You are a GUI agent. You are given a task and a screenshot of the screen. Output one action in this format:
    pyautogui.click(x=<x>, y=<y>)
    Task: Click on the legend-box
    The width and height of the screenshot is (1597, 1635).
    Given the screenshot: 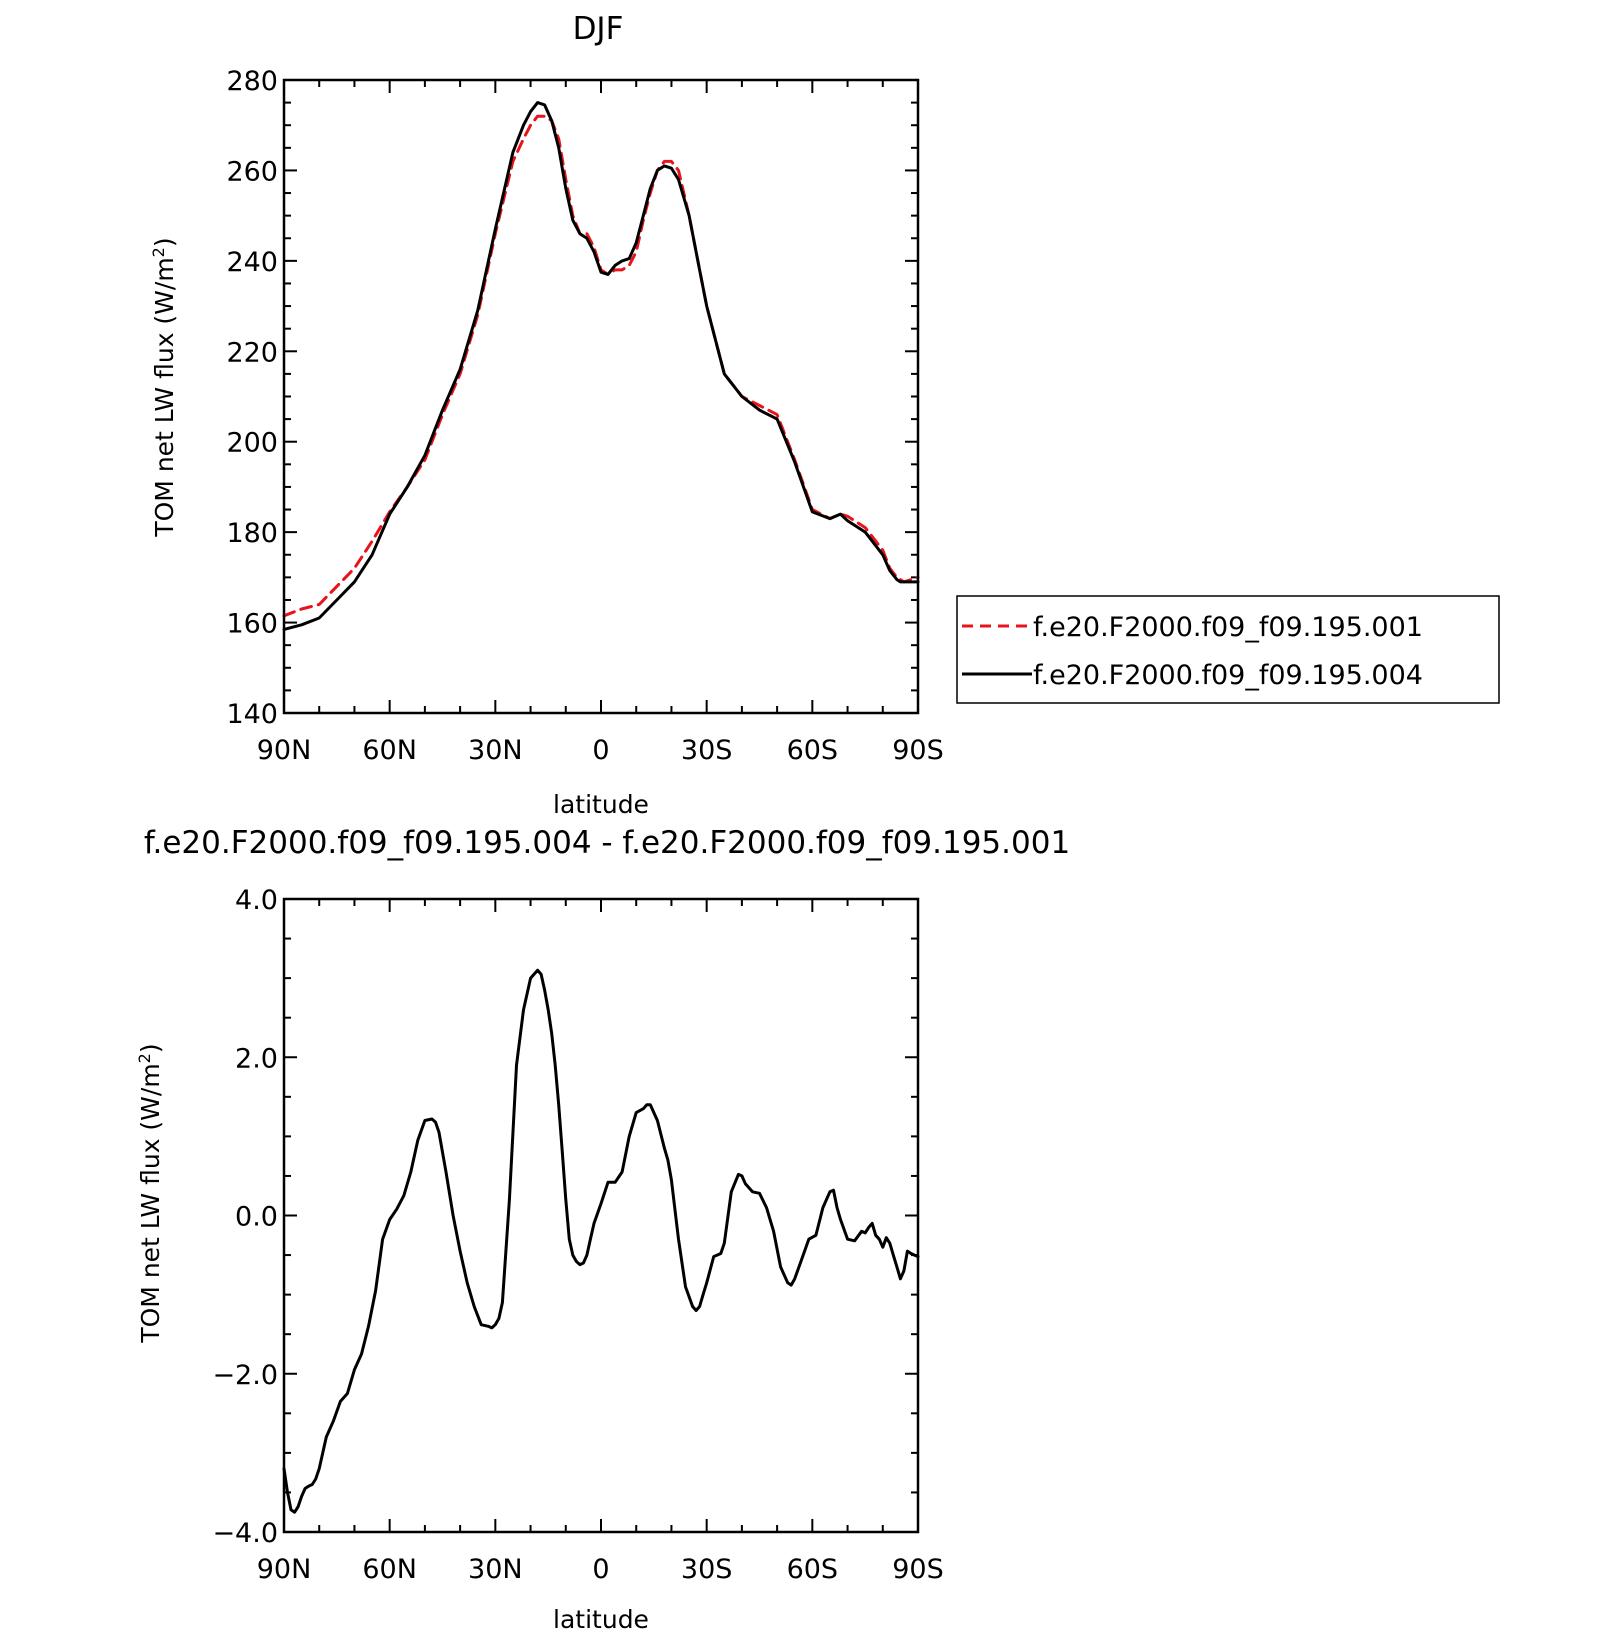 What is the action you would take?
    pyautogui.click(x=1228, y=649)
    